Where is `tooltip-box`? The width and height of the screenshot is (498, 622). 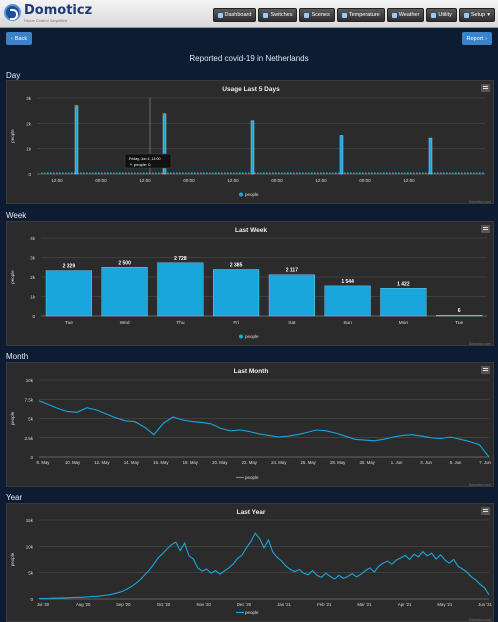
tooltip-box is located at coordinates (148, 161).